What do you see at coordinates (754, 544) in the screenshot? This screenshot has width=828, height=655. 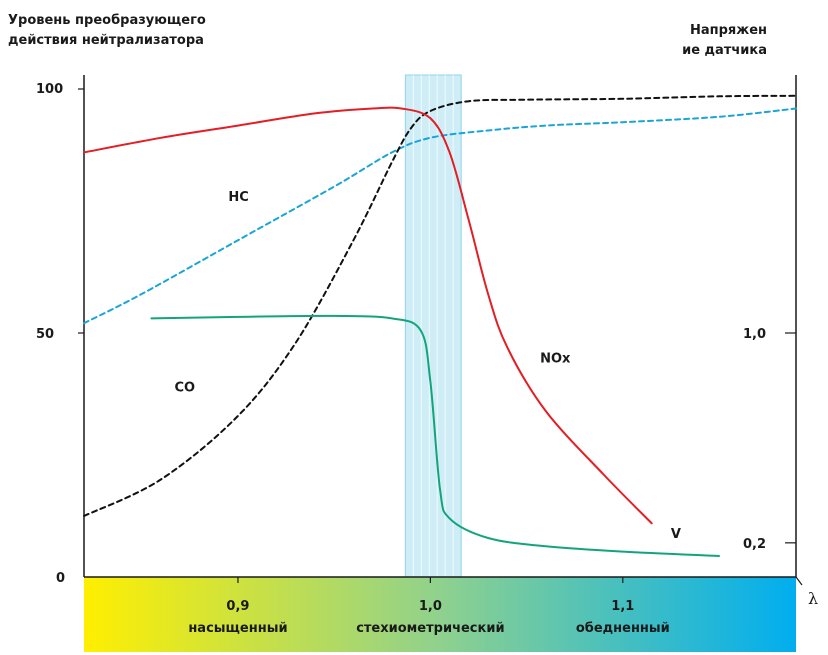 I see `right-tick-label: 0,2` at bounding box center [754, 544].